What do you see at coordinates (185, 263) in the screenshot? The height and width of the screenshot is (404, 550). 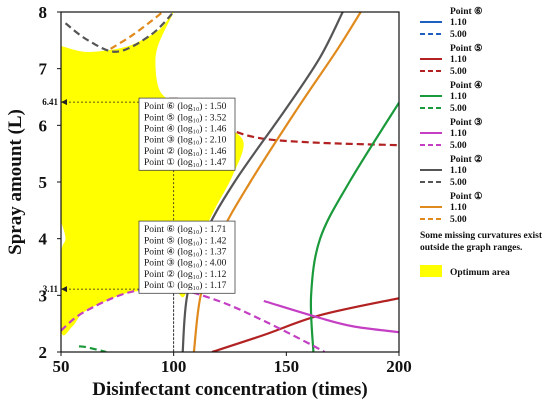 I see `annotation-line: Point ③ (log₁₀) : 4.00` at bounding box center [185, 263].